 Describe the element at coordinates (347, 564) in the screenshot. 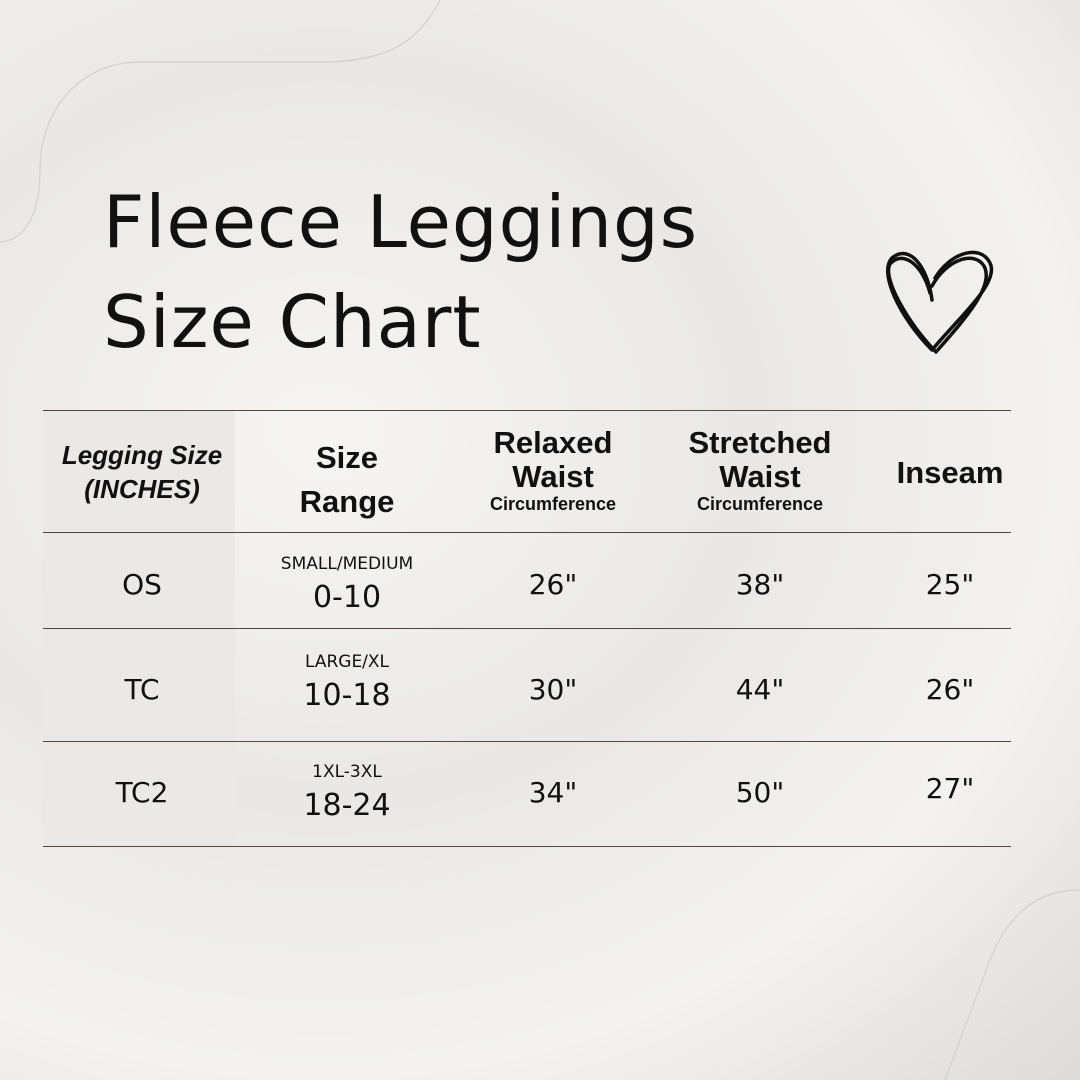

I see `range-label: SMALL/MEDIUM` at that location.